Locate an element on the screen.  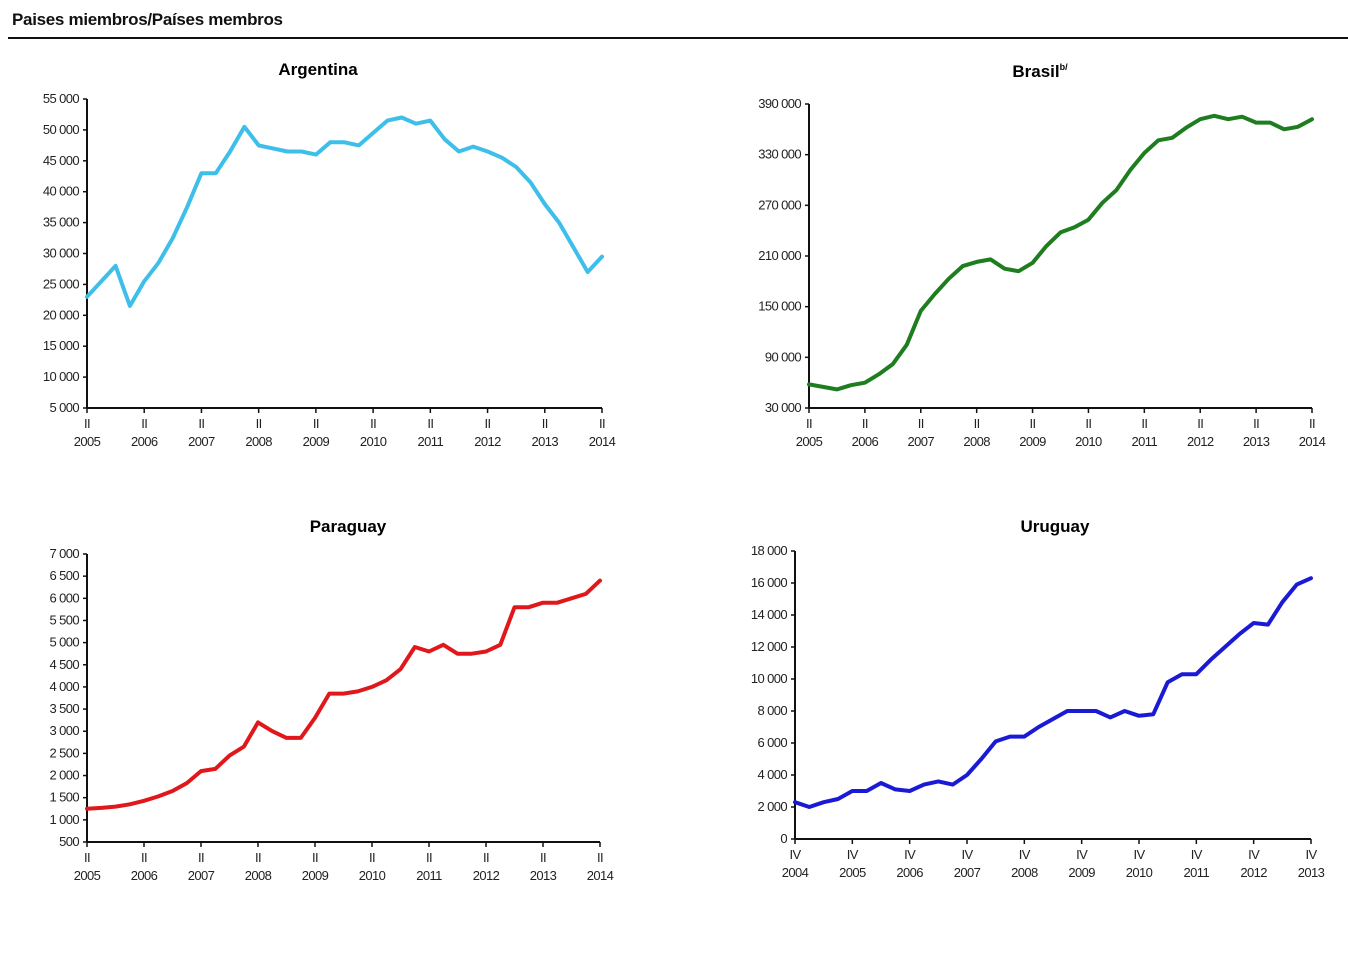
x-tick-year-label: 2013 is located at coordinates (1311, 872).